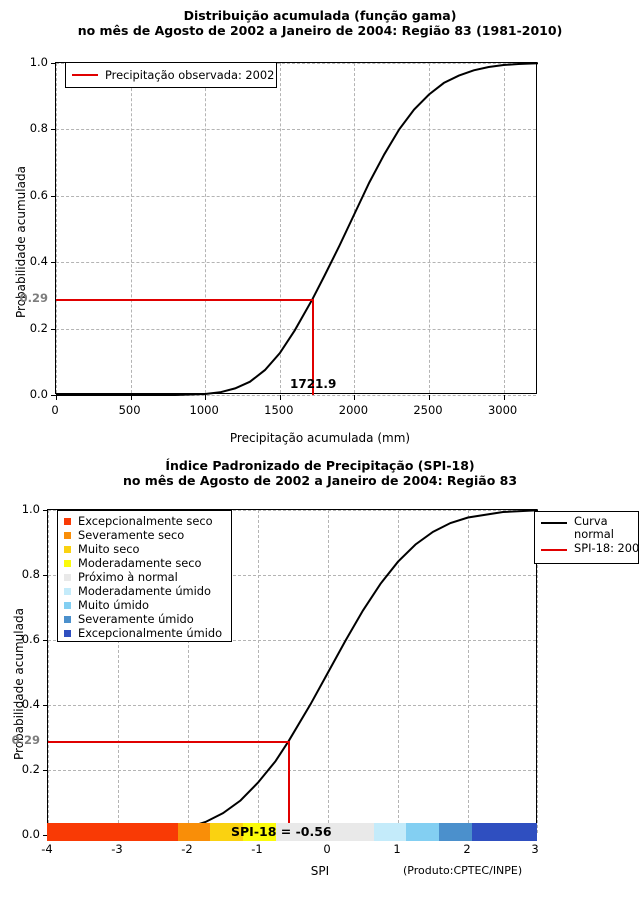 The image size is (640, 900). I want to click on legend-observed-precip: Precipitação observada: 2002, so click(171, 75).